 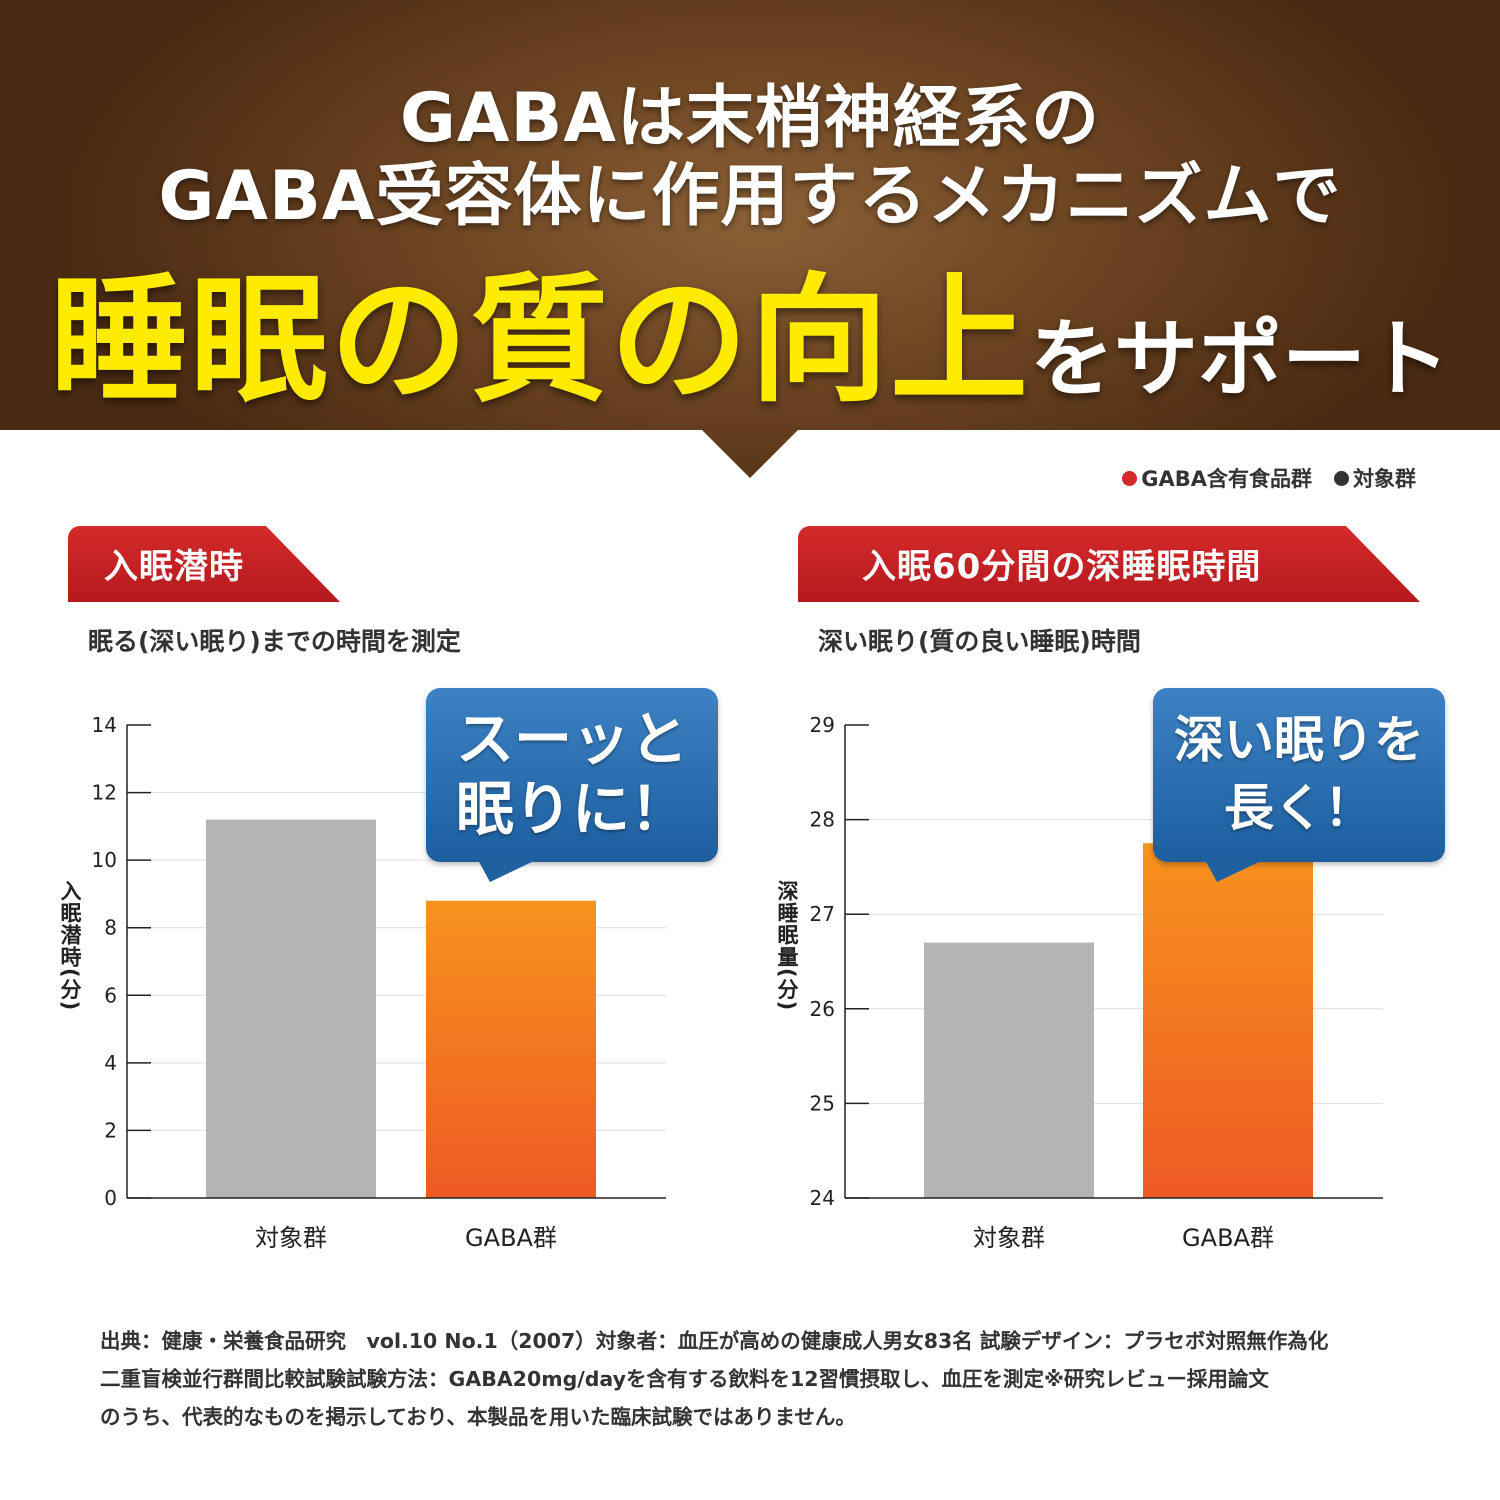 I want to click on chart-right-ytick-label: 29, so click(x=822, y=725).